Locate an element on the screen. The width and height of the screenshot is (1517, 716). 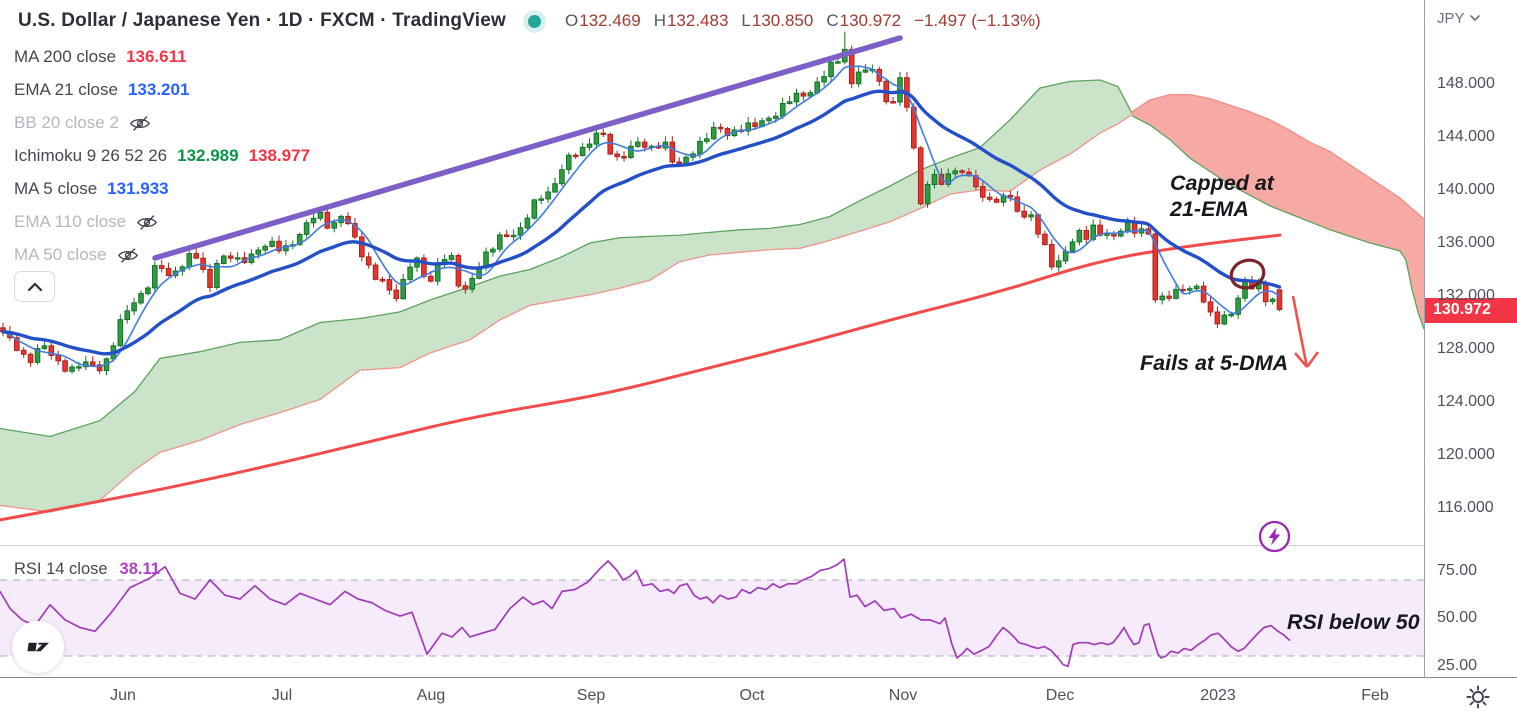
low-label: L is located at coordinates (746, 20).